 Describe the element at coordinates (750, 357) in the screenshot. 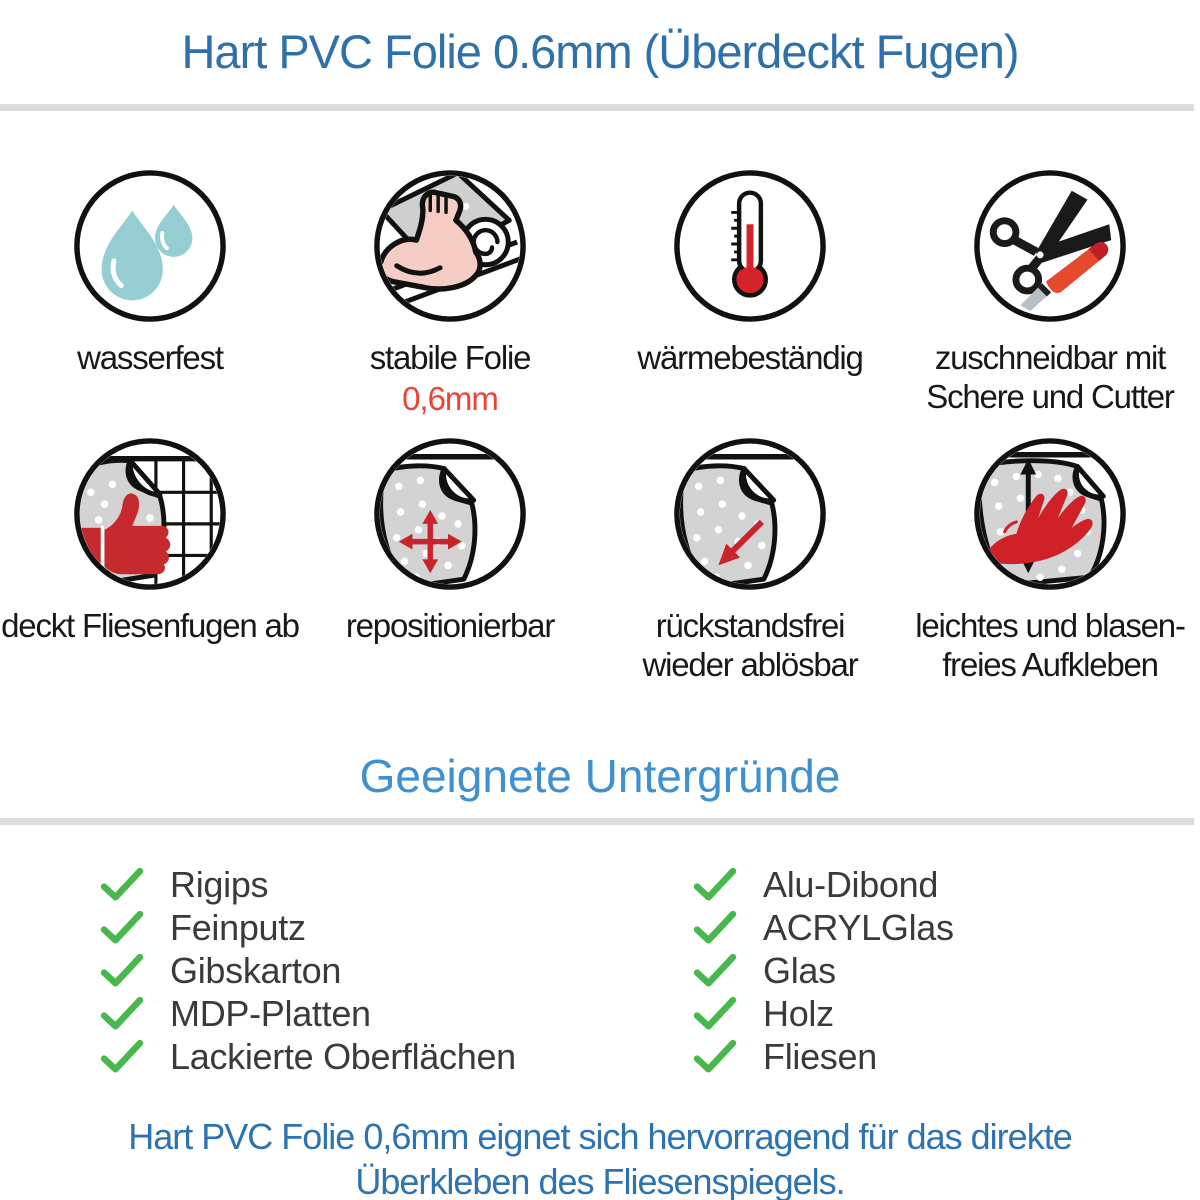

I see `feature-label: wärmebeständig` at that location.